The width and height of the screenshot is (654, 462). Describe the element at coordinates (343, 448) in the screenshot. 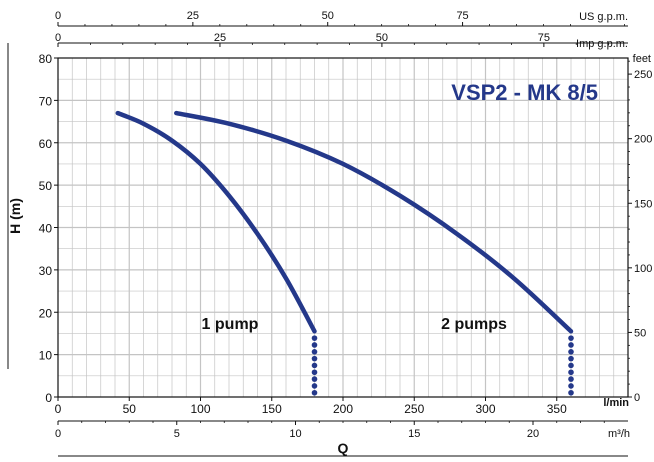

I see `x-axis-title: Q` at that location.